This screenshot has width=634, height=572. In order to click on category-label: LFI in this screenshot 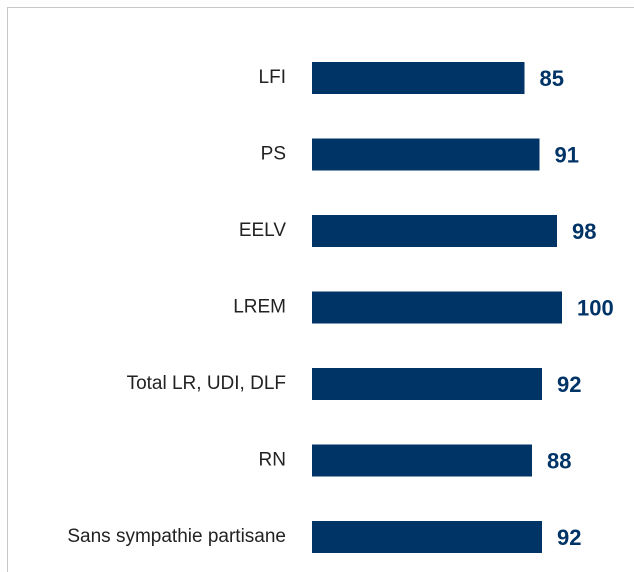, I will do `click(272, 77)`.